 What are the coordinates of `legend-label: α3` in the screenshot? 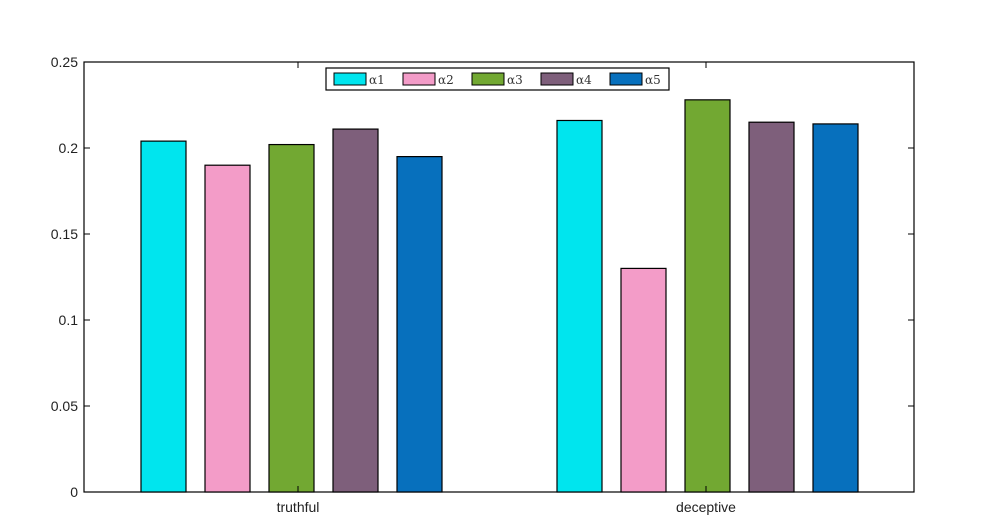 It's located at (515, 80).